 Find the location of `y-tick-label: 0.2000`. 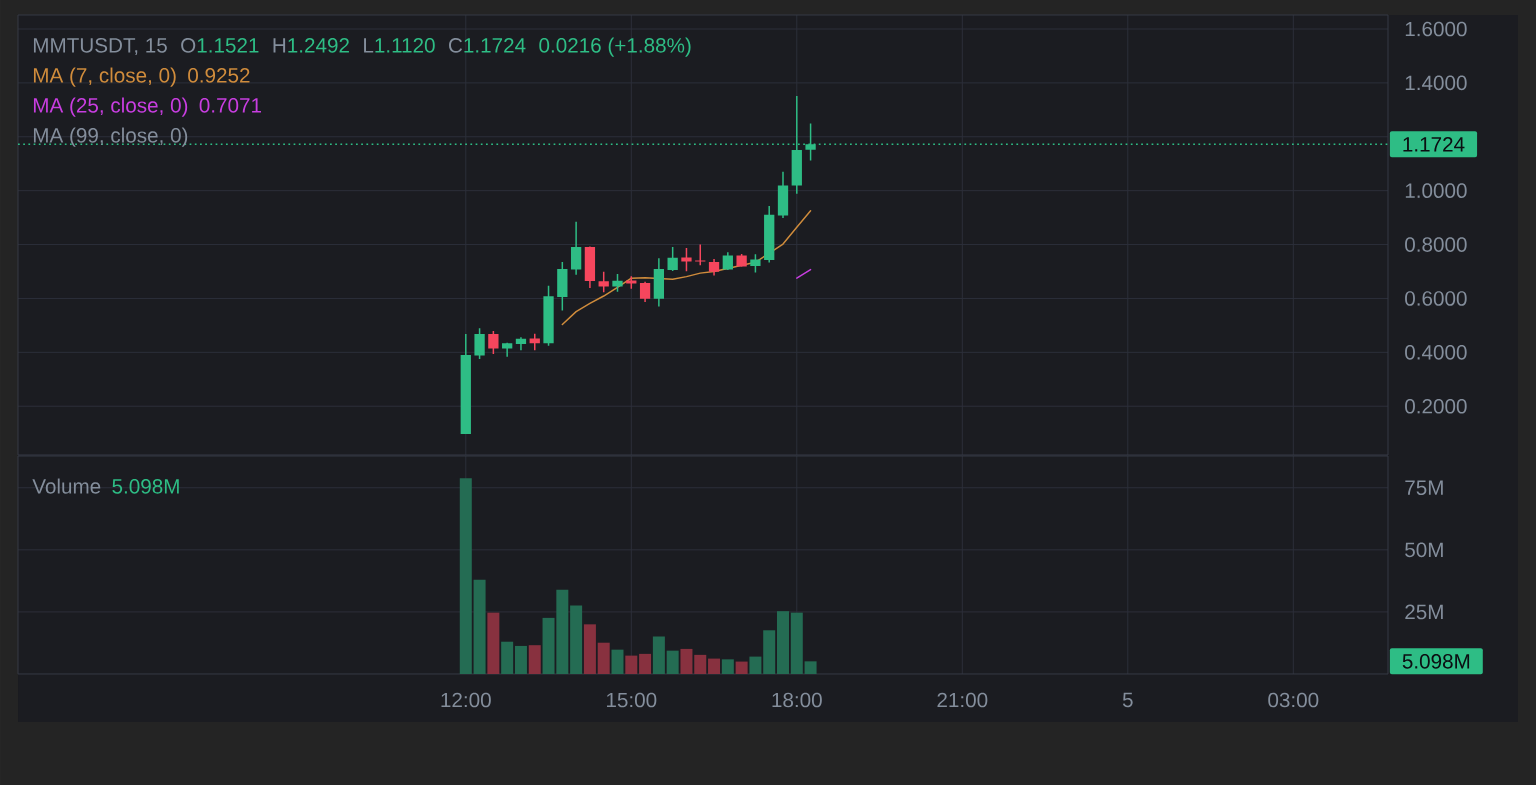

y-tick-label: 0.2000 is located at coordinates (1436, 406).